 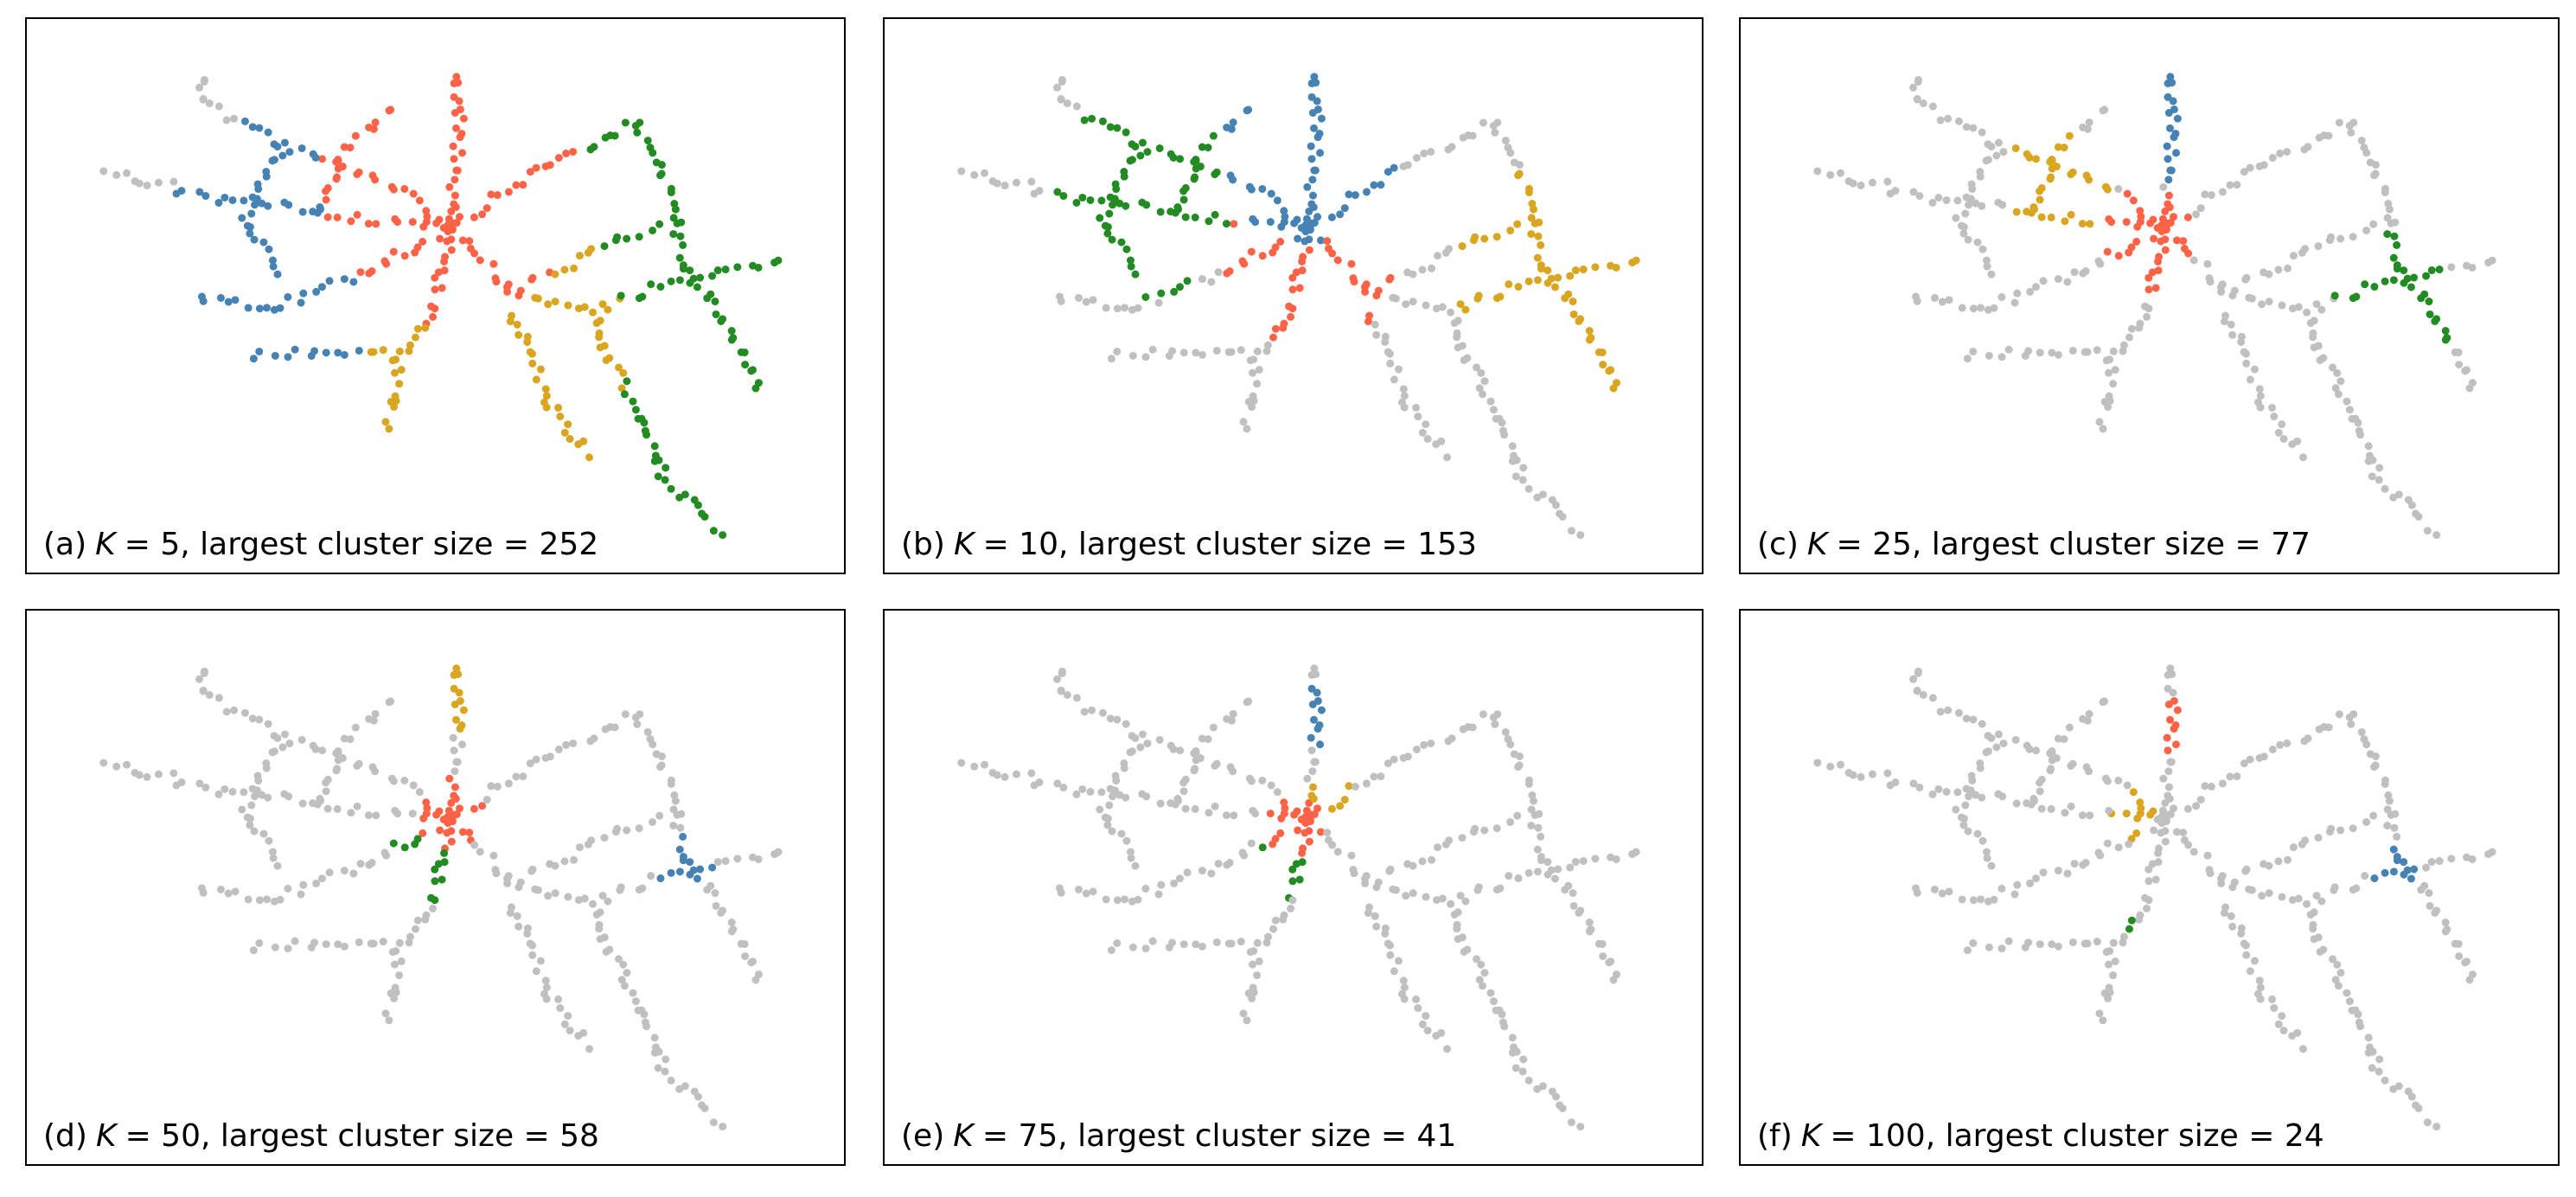 What do you see at coordinates (321, 544) in the screenshot?
I see `panel-caption: (a) K = 5, largest cluster size = 252` at bounding box center [321, 544].